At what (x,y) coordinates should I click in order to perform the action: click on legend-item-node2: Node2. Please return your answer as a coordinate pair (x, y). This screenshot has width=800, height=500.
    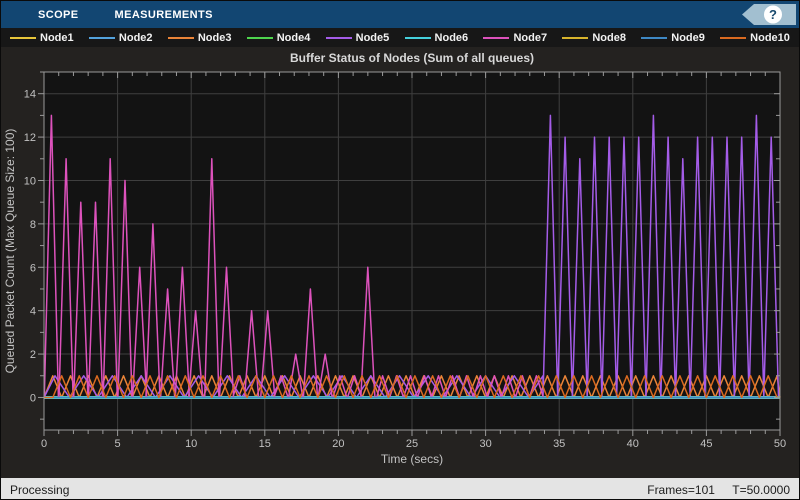
    Looking at the image, I should click on (120, 37).